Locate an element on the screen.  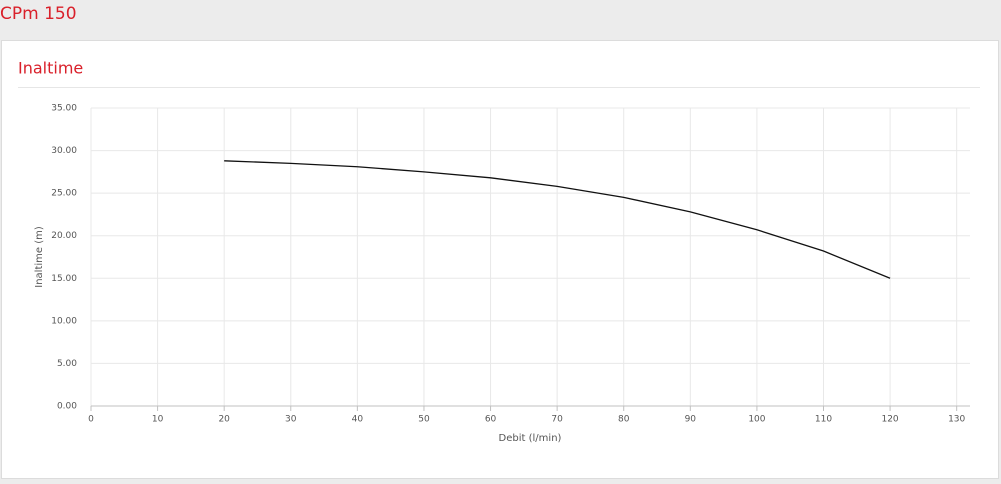
x-axis-label: Debit (l/min) is located at coordinates (530, 438).